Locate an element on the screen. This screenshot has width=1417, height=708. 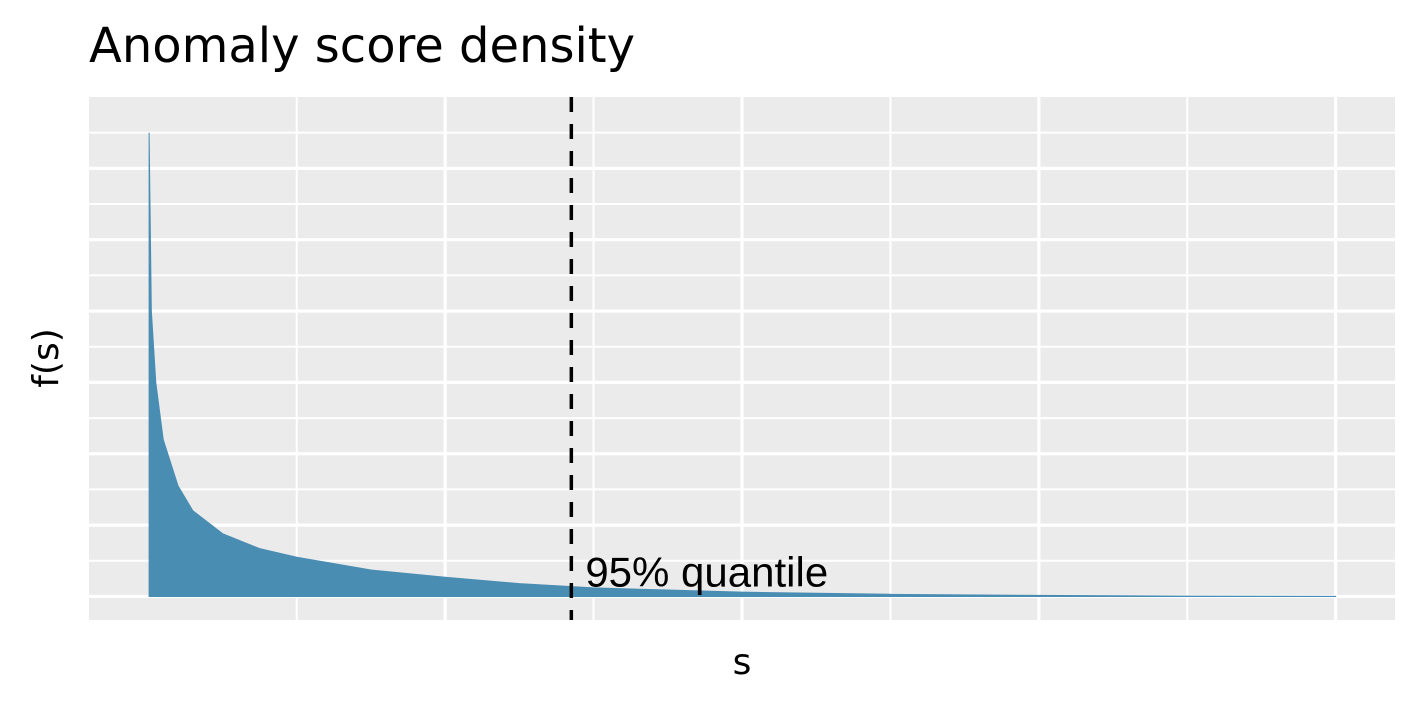
annotation-layer: 95% quantile is located at coordinates (698, 358).